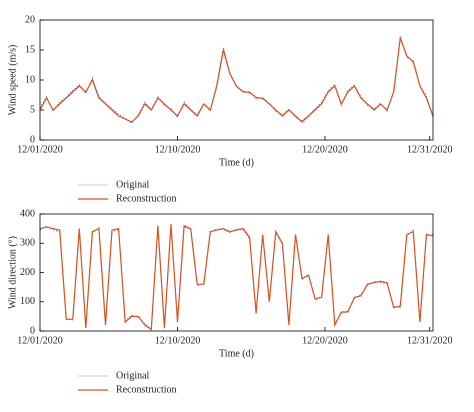 The image size is (474, 412). Describe the element at coordinates (32, 109) in the screenshot. I see `y-tick-label: 5` at that location.